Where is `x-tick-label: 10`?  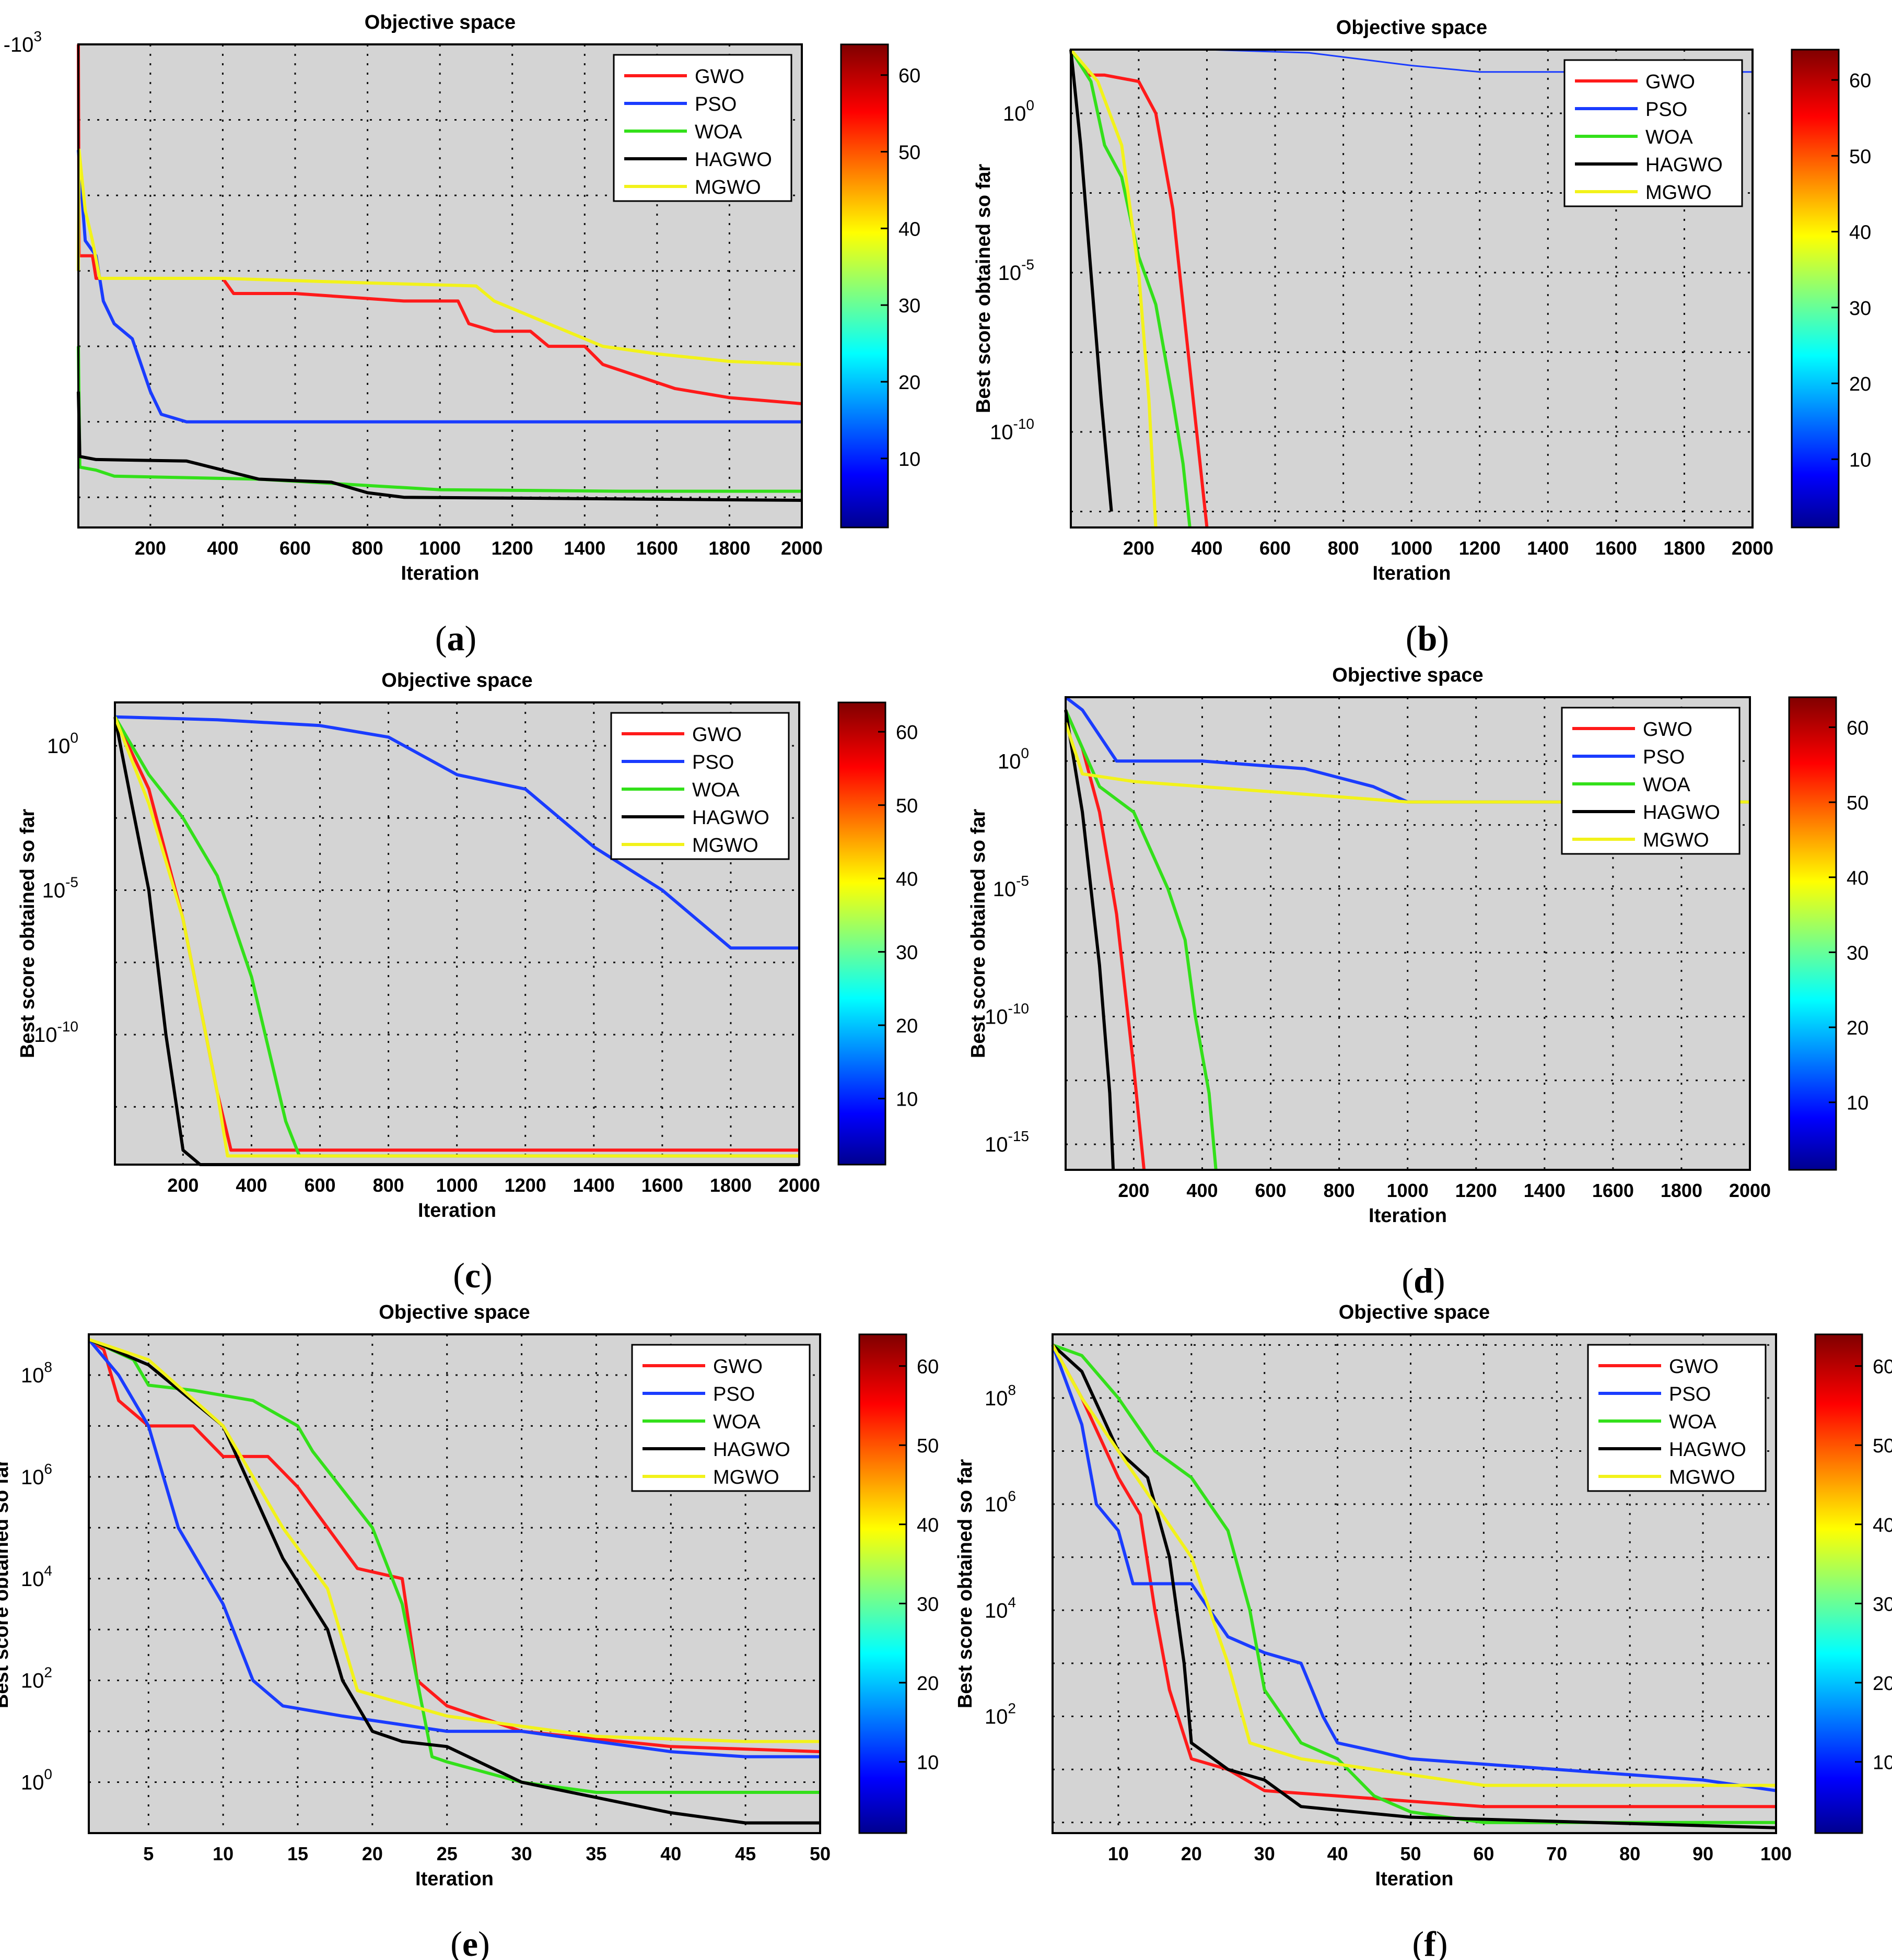 x-tick-label: 10 is located at coordinates (1118, 1853).